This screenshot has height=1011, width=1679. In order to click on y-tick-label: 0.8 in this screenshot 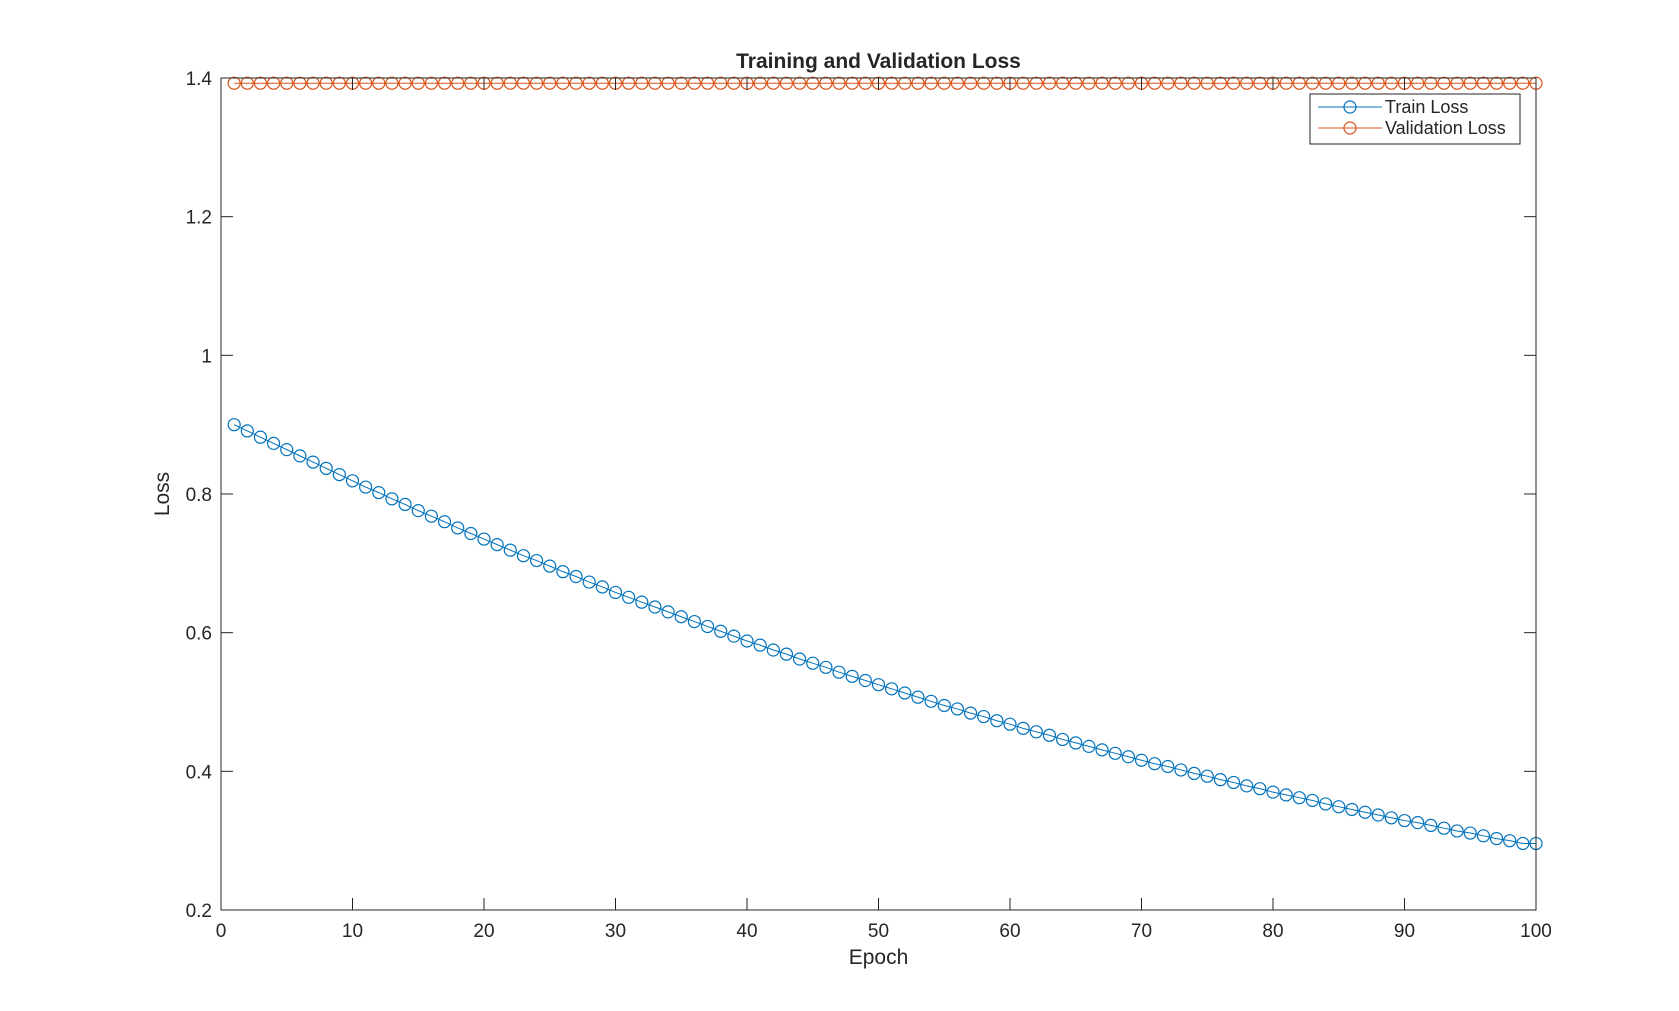, I will do `click(199, 495)`.